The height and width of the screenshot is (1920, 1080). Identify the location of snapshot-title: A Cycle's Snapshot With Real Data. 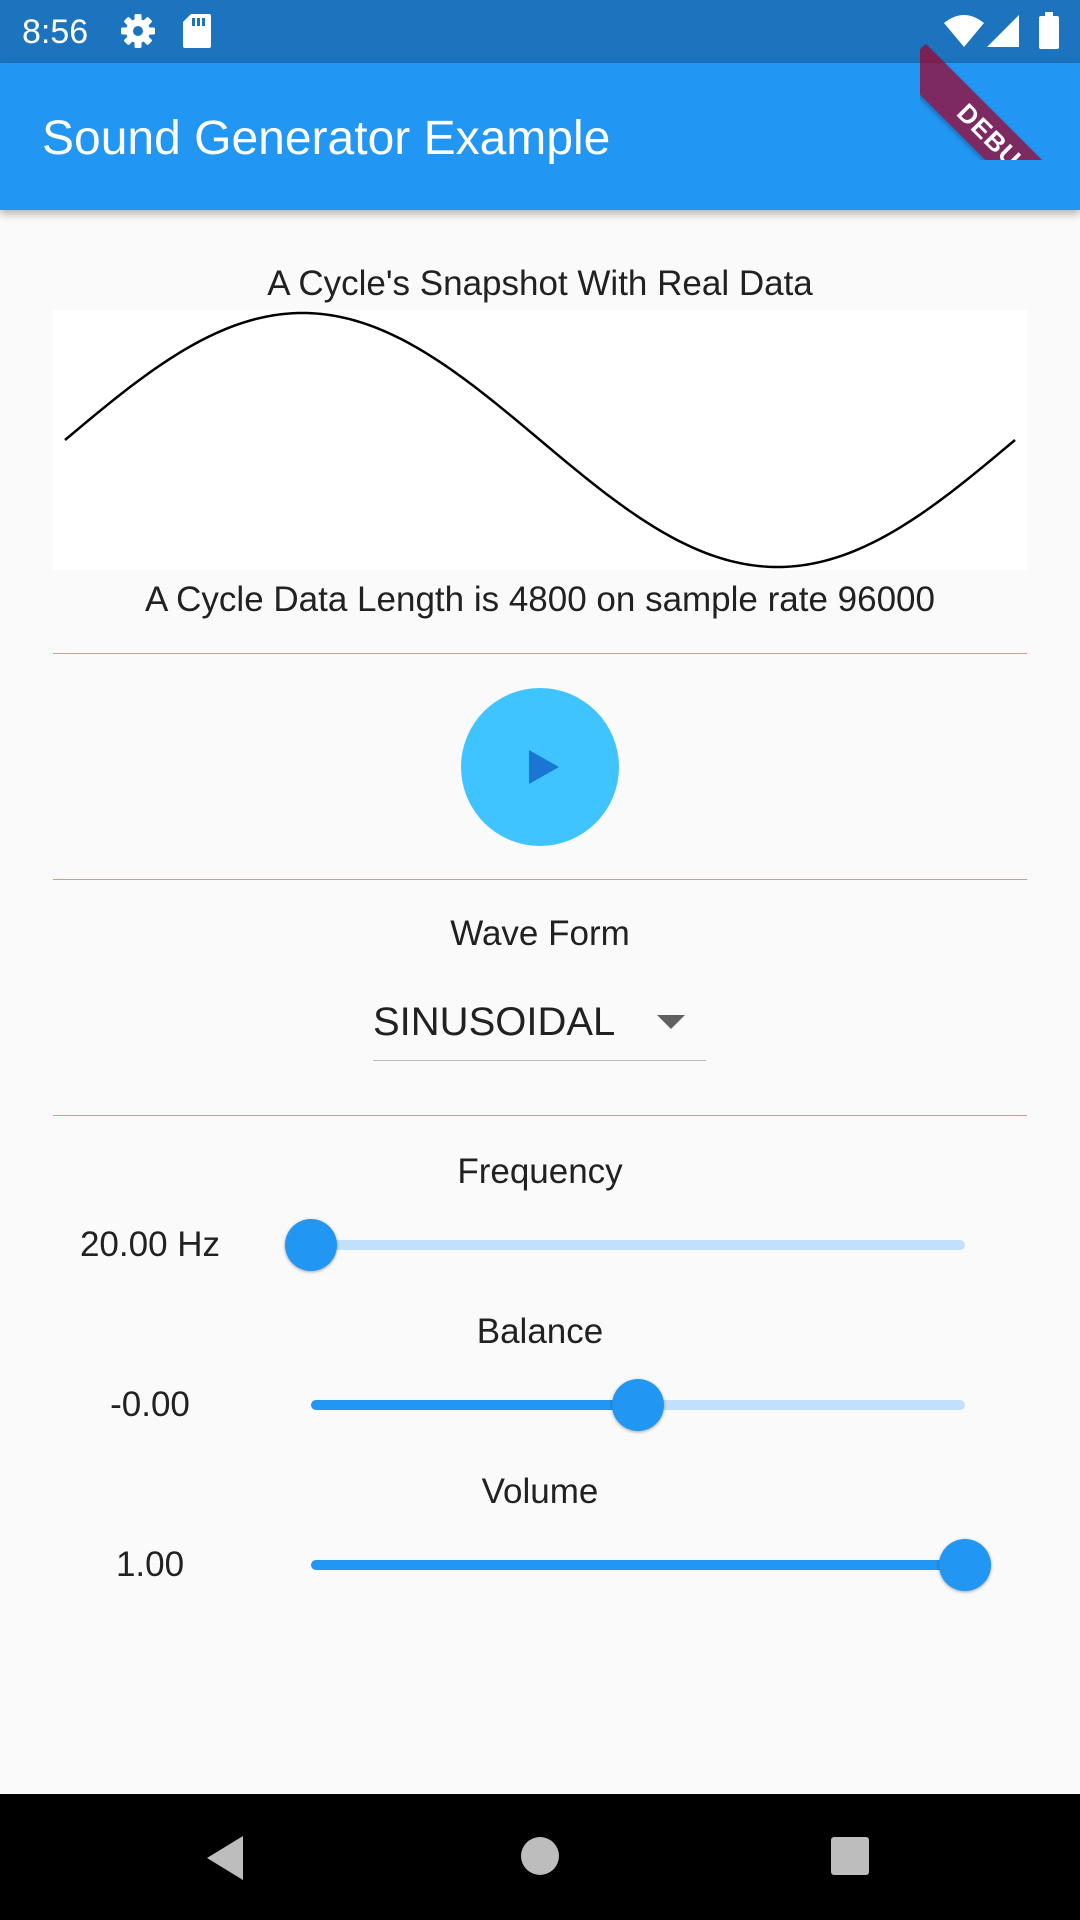
(540, 283).